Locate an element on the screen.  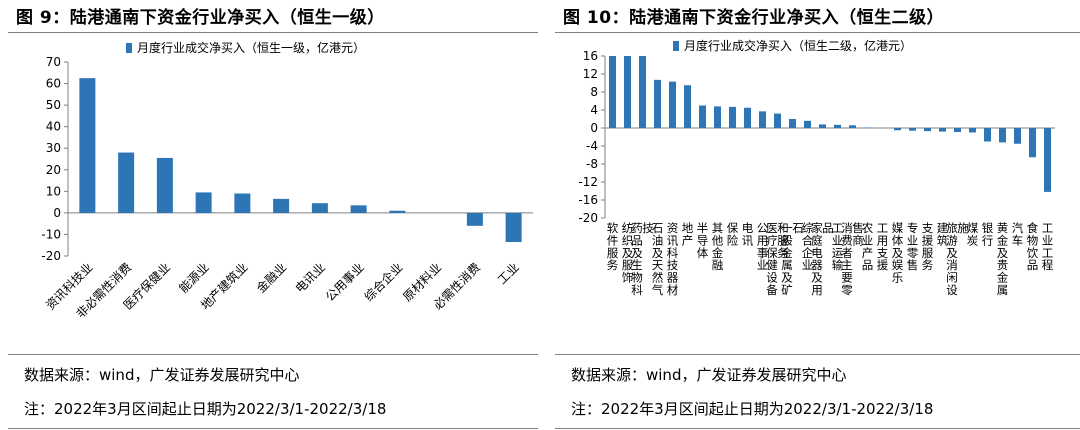
y-tick-label: 30 is located at coordinates (53, 148).